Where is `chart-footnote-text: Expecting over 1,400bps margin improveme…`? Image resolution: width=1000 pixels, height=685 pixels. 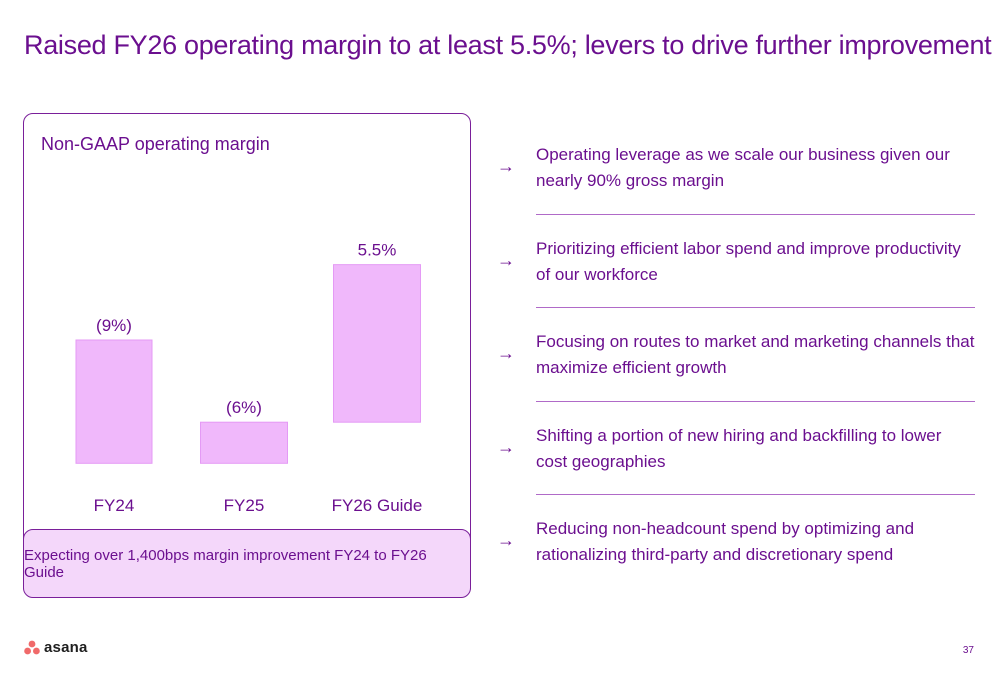
chart-footnote-text: Expecting over 1,400bps margin improveme… is located at coordinates (225, 563).